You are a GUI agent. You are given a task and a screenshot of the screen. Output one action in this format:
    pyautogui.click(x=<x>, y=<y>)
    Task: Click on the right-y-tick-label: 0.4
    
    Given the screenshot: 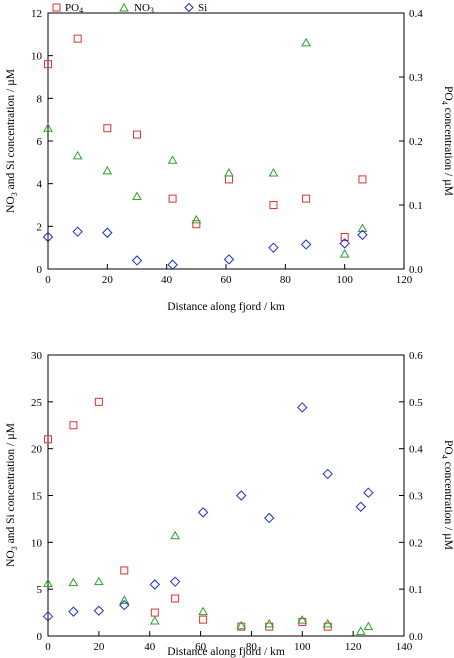 What is the action you would take?
    pyautogui.click(x=416, y=450)
    